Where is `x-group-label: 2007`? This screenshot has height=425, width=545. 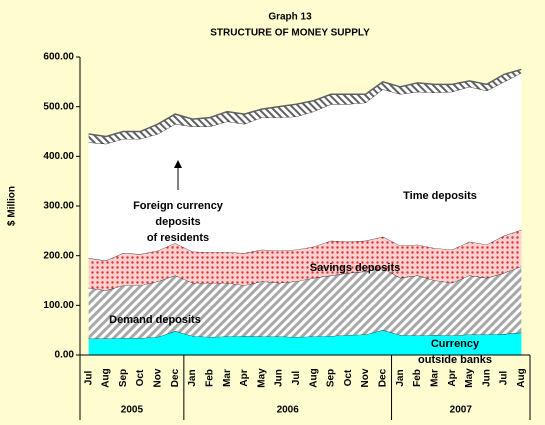 x-group-label: 2007 is located at coordinates (461, 410).